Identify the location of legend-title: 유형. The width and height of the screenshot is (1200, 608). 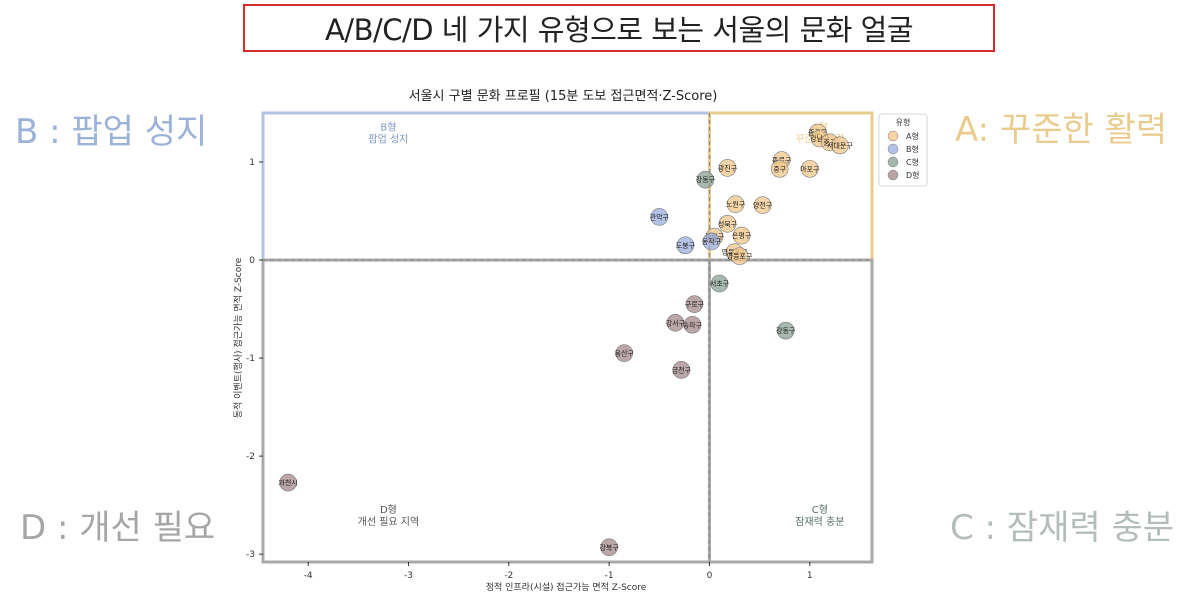
(903, 122).